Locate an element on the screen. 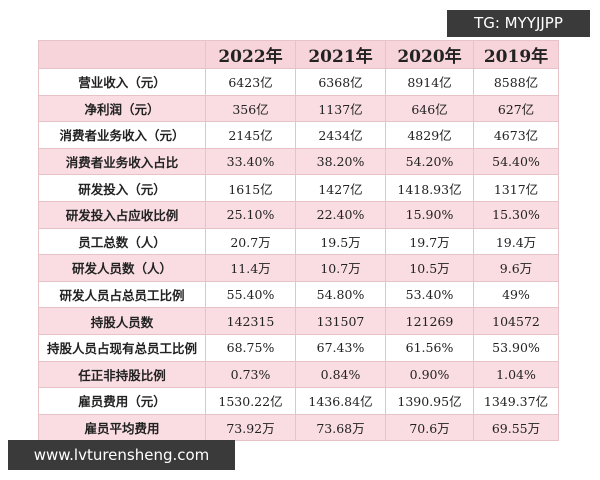 The image size is (600, 480). row-label: 研发投入（元） is located at coordinates (122, 188).